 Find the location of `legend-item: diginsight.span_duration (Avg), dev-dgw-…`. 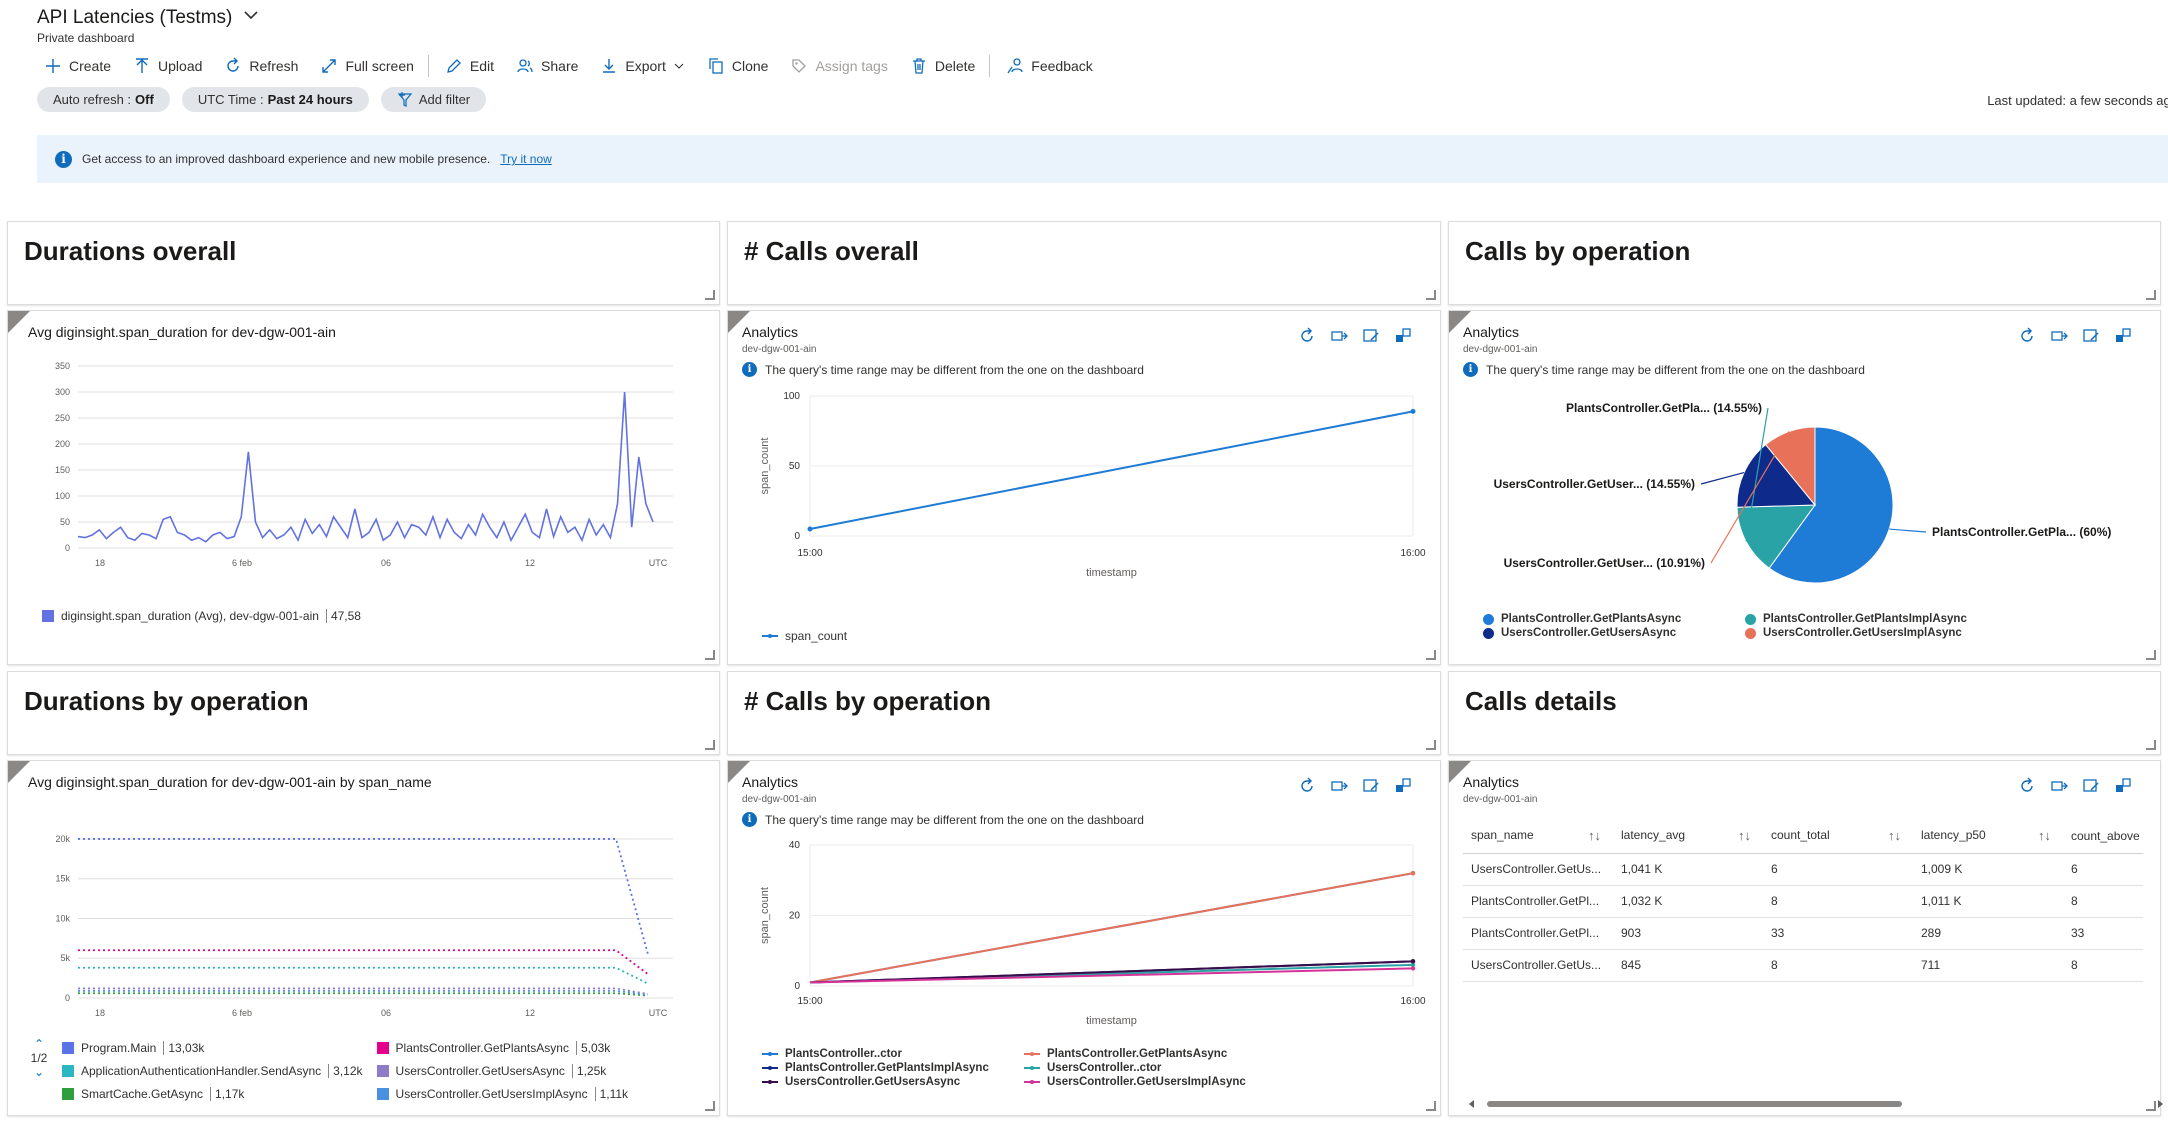

legend-item: diginsight.span_duration (Avg), dev-dgw-… is located at coordinates (201, 616).